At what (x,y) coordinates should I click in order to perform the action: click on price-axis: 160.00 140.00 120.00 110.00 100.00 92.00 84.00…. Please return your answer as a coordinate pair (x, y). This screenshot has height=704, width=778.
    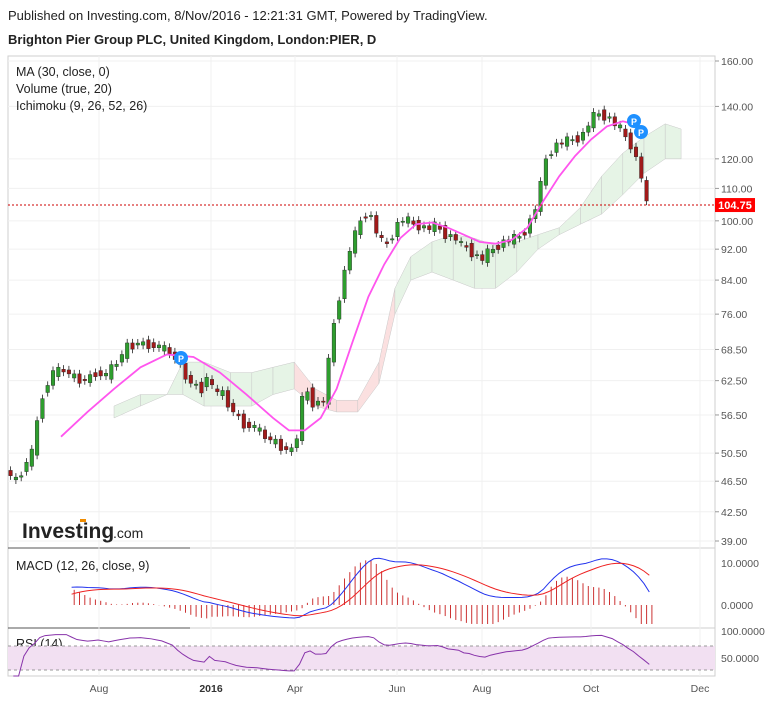
    Looking at the image, I should click on (734, 302).